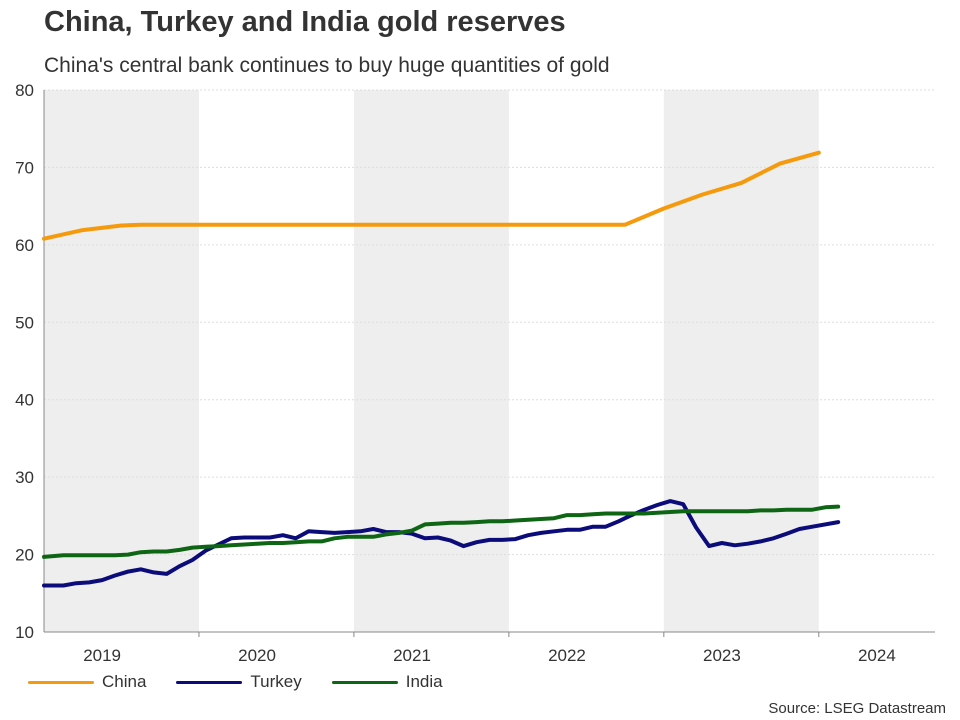  I want to click on legend-swatch-china, so click(61, 682).